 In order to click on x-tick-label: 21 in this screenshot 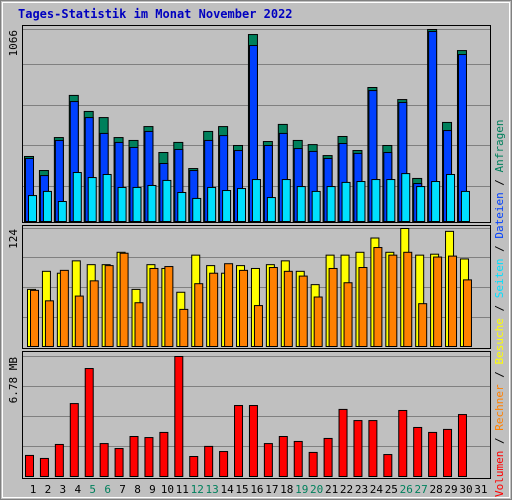, I will do `click(331, 489)`.